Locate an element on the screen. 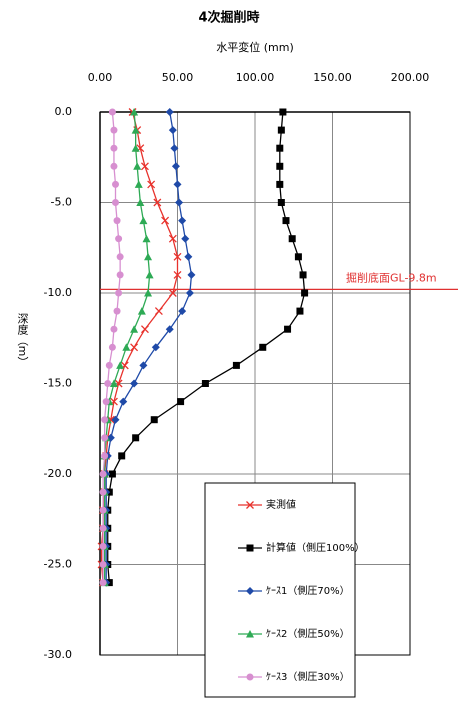  legend-box is located at coordinates (280, 590).